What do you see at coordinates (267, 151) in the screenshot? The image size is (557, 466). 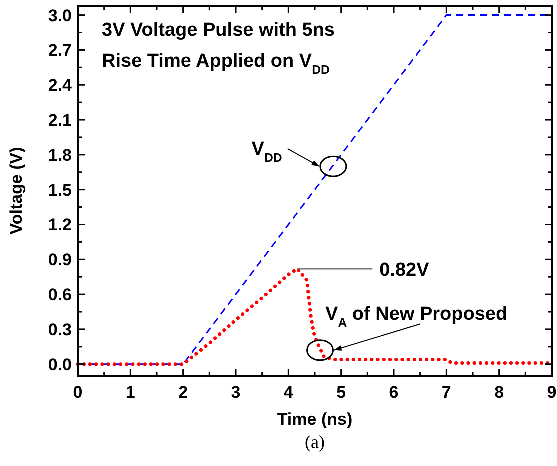 I see `annotation: V$_{DD}$` at bounding box center [267, 151].